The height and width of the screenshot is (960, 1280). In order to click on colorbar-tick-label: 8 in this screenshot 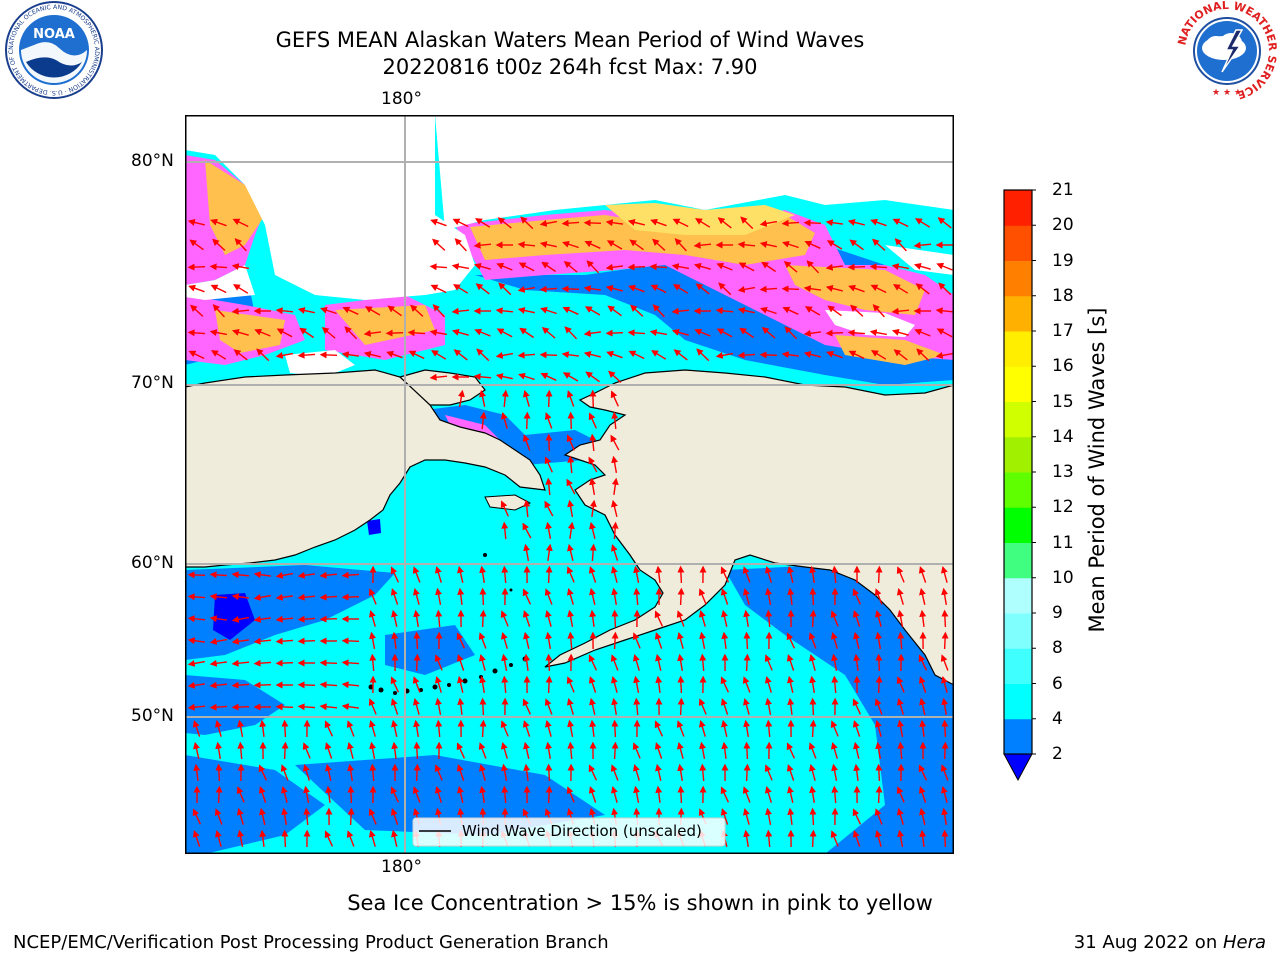, I will do `click(1057, 648)`.